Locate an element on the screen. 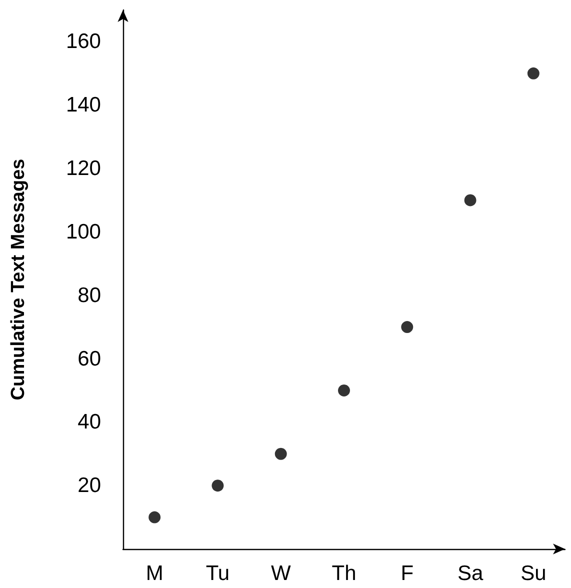 Image resolution: width=571 pixels, height=588 pixels. y-tick-label: 80 is located at coordinates (89, 295).